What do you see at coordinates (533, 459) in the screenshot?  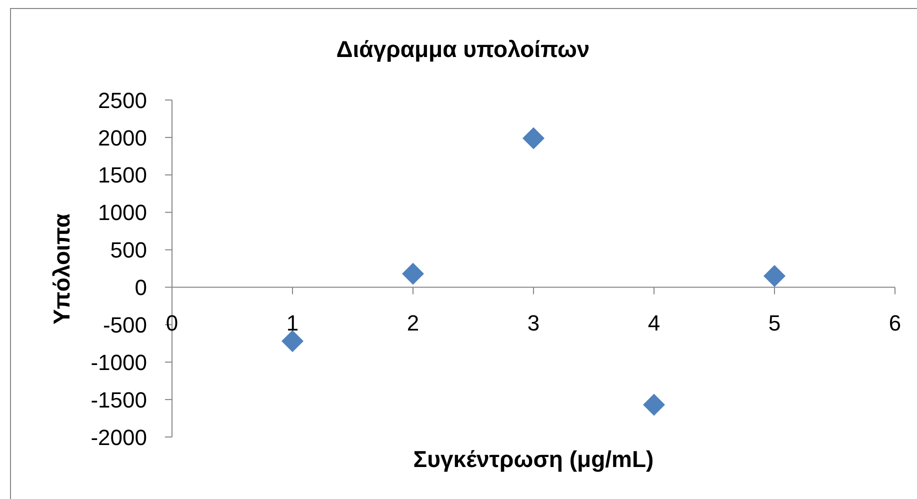 I see `x-axis-title: Συγκέντρωση (μg/mL)` at bounding box center [533, 459].